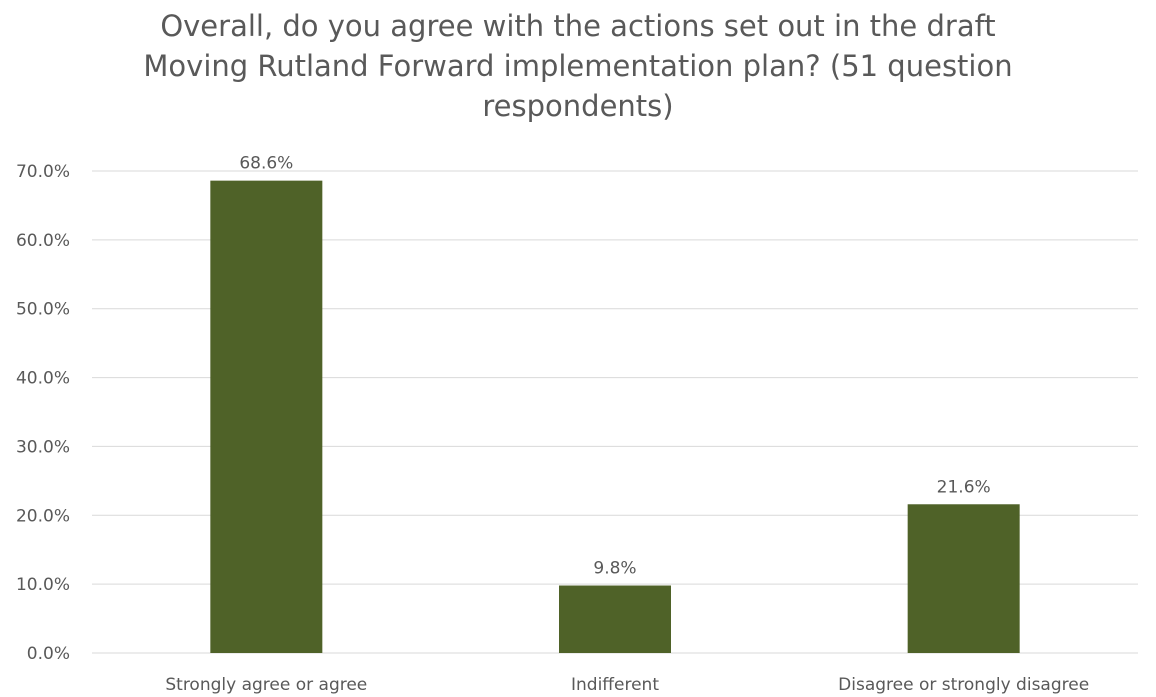 This screenshot has height=697, width=1156. What do you see at coordinates (43, 447) in the screenshot?
I see `y-tick-label: 30.0%` at bounding box center [43, 447].